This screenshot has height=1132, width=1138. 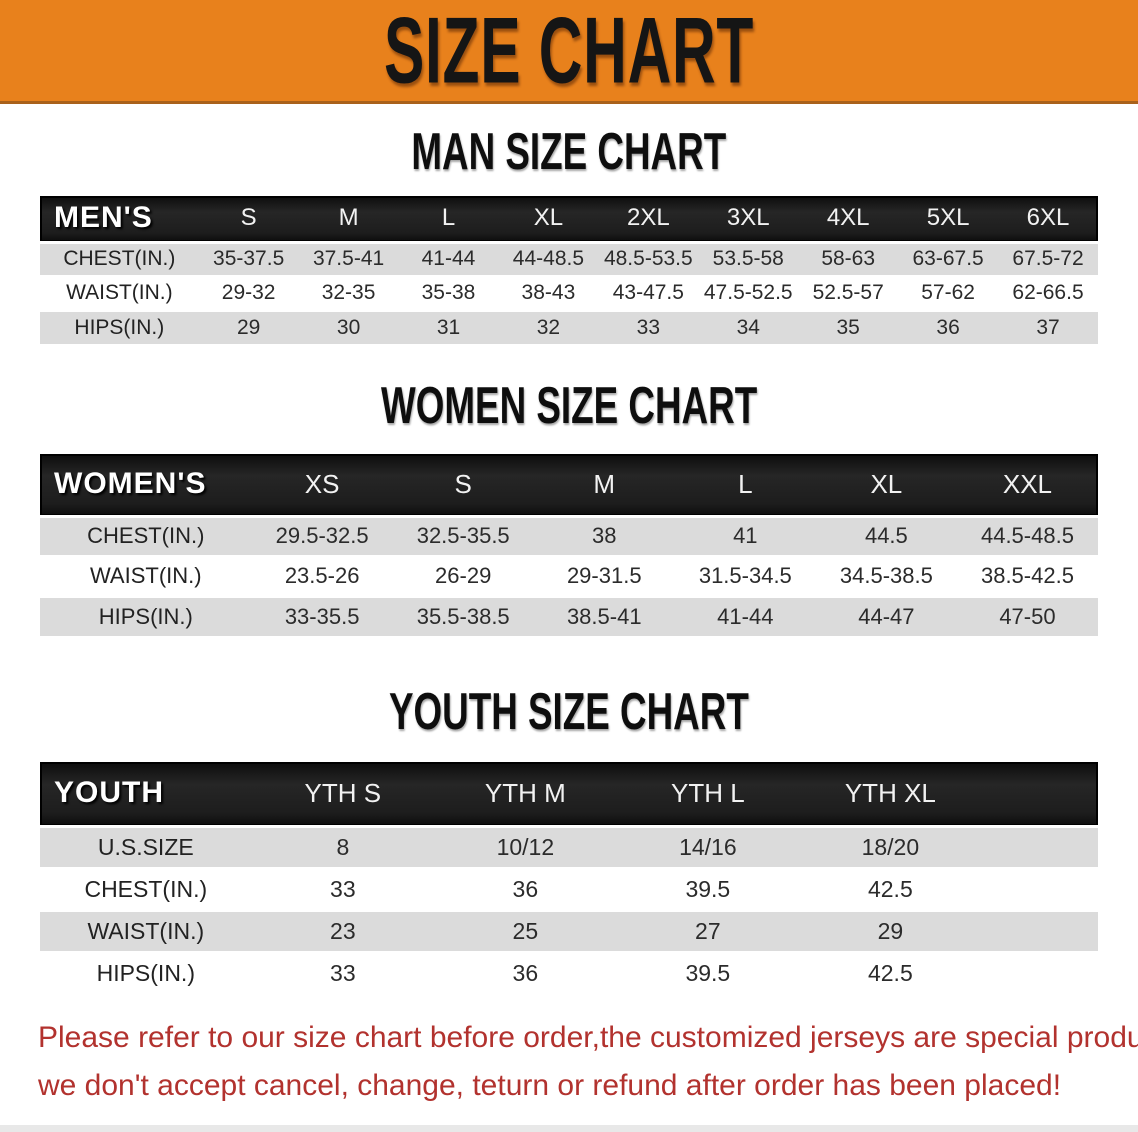 I want to click on table-row: WAIST(IN.) 23 25 27 29, so click(x=569, y=931).